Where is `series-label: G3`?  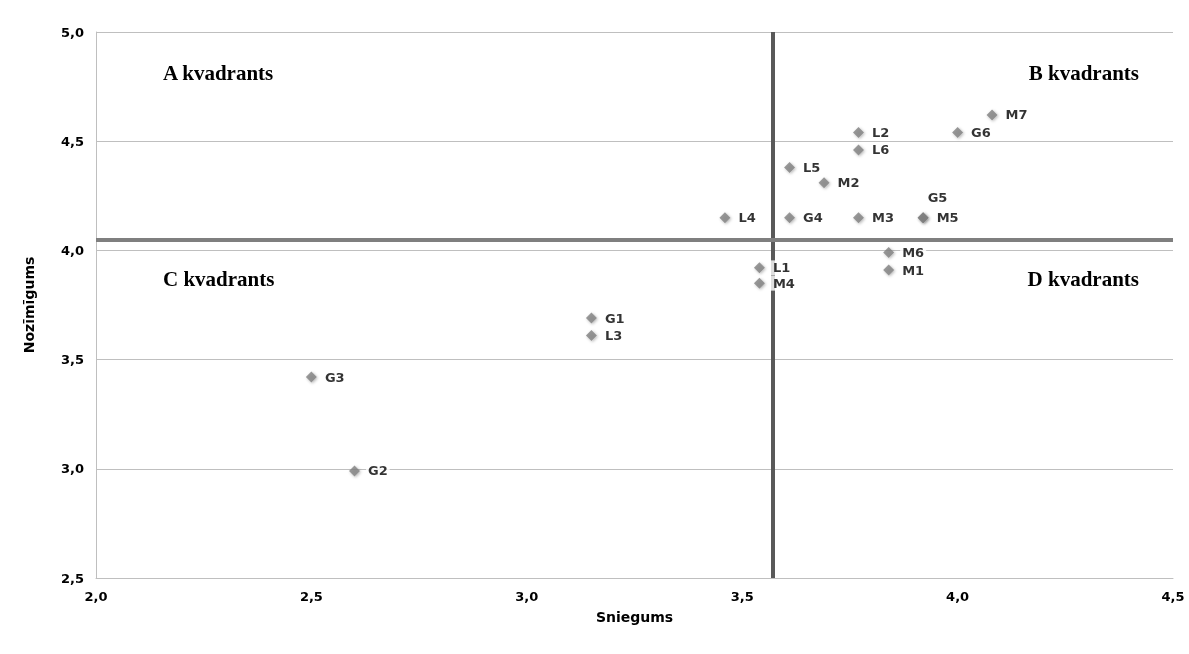 series-label: G3 is located at coordinates (334, 377).